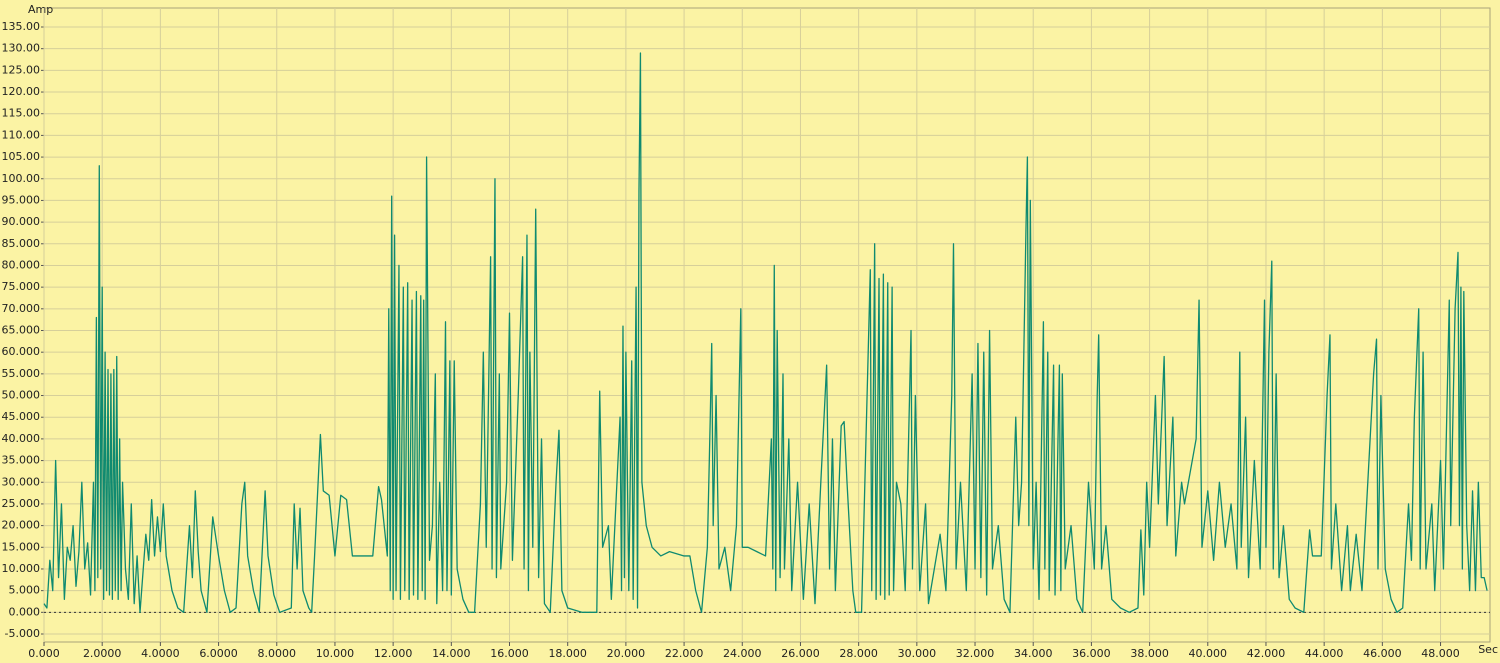 Image resolution: width=1500 pixels, height=663 pixels. I want to click on y-tick-label: 45.000, so click(21, 416).